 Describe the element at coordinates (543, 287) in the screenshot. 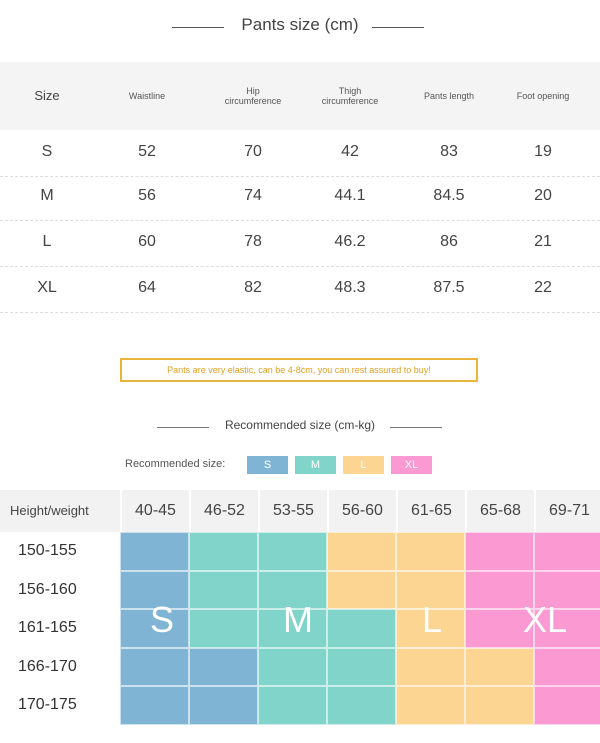

I see `cell: 22` at that location.